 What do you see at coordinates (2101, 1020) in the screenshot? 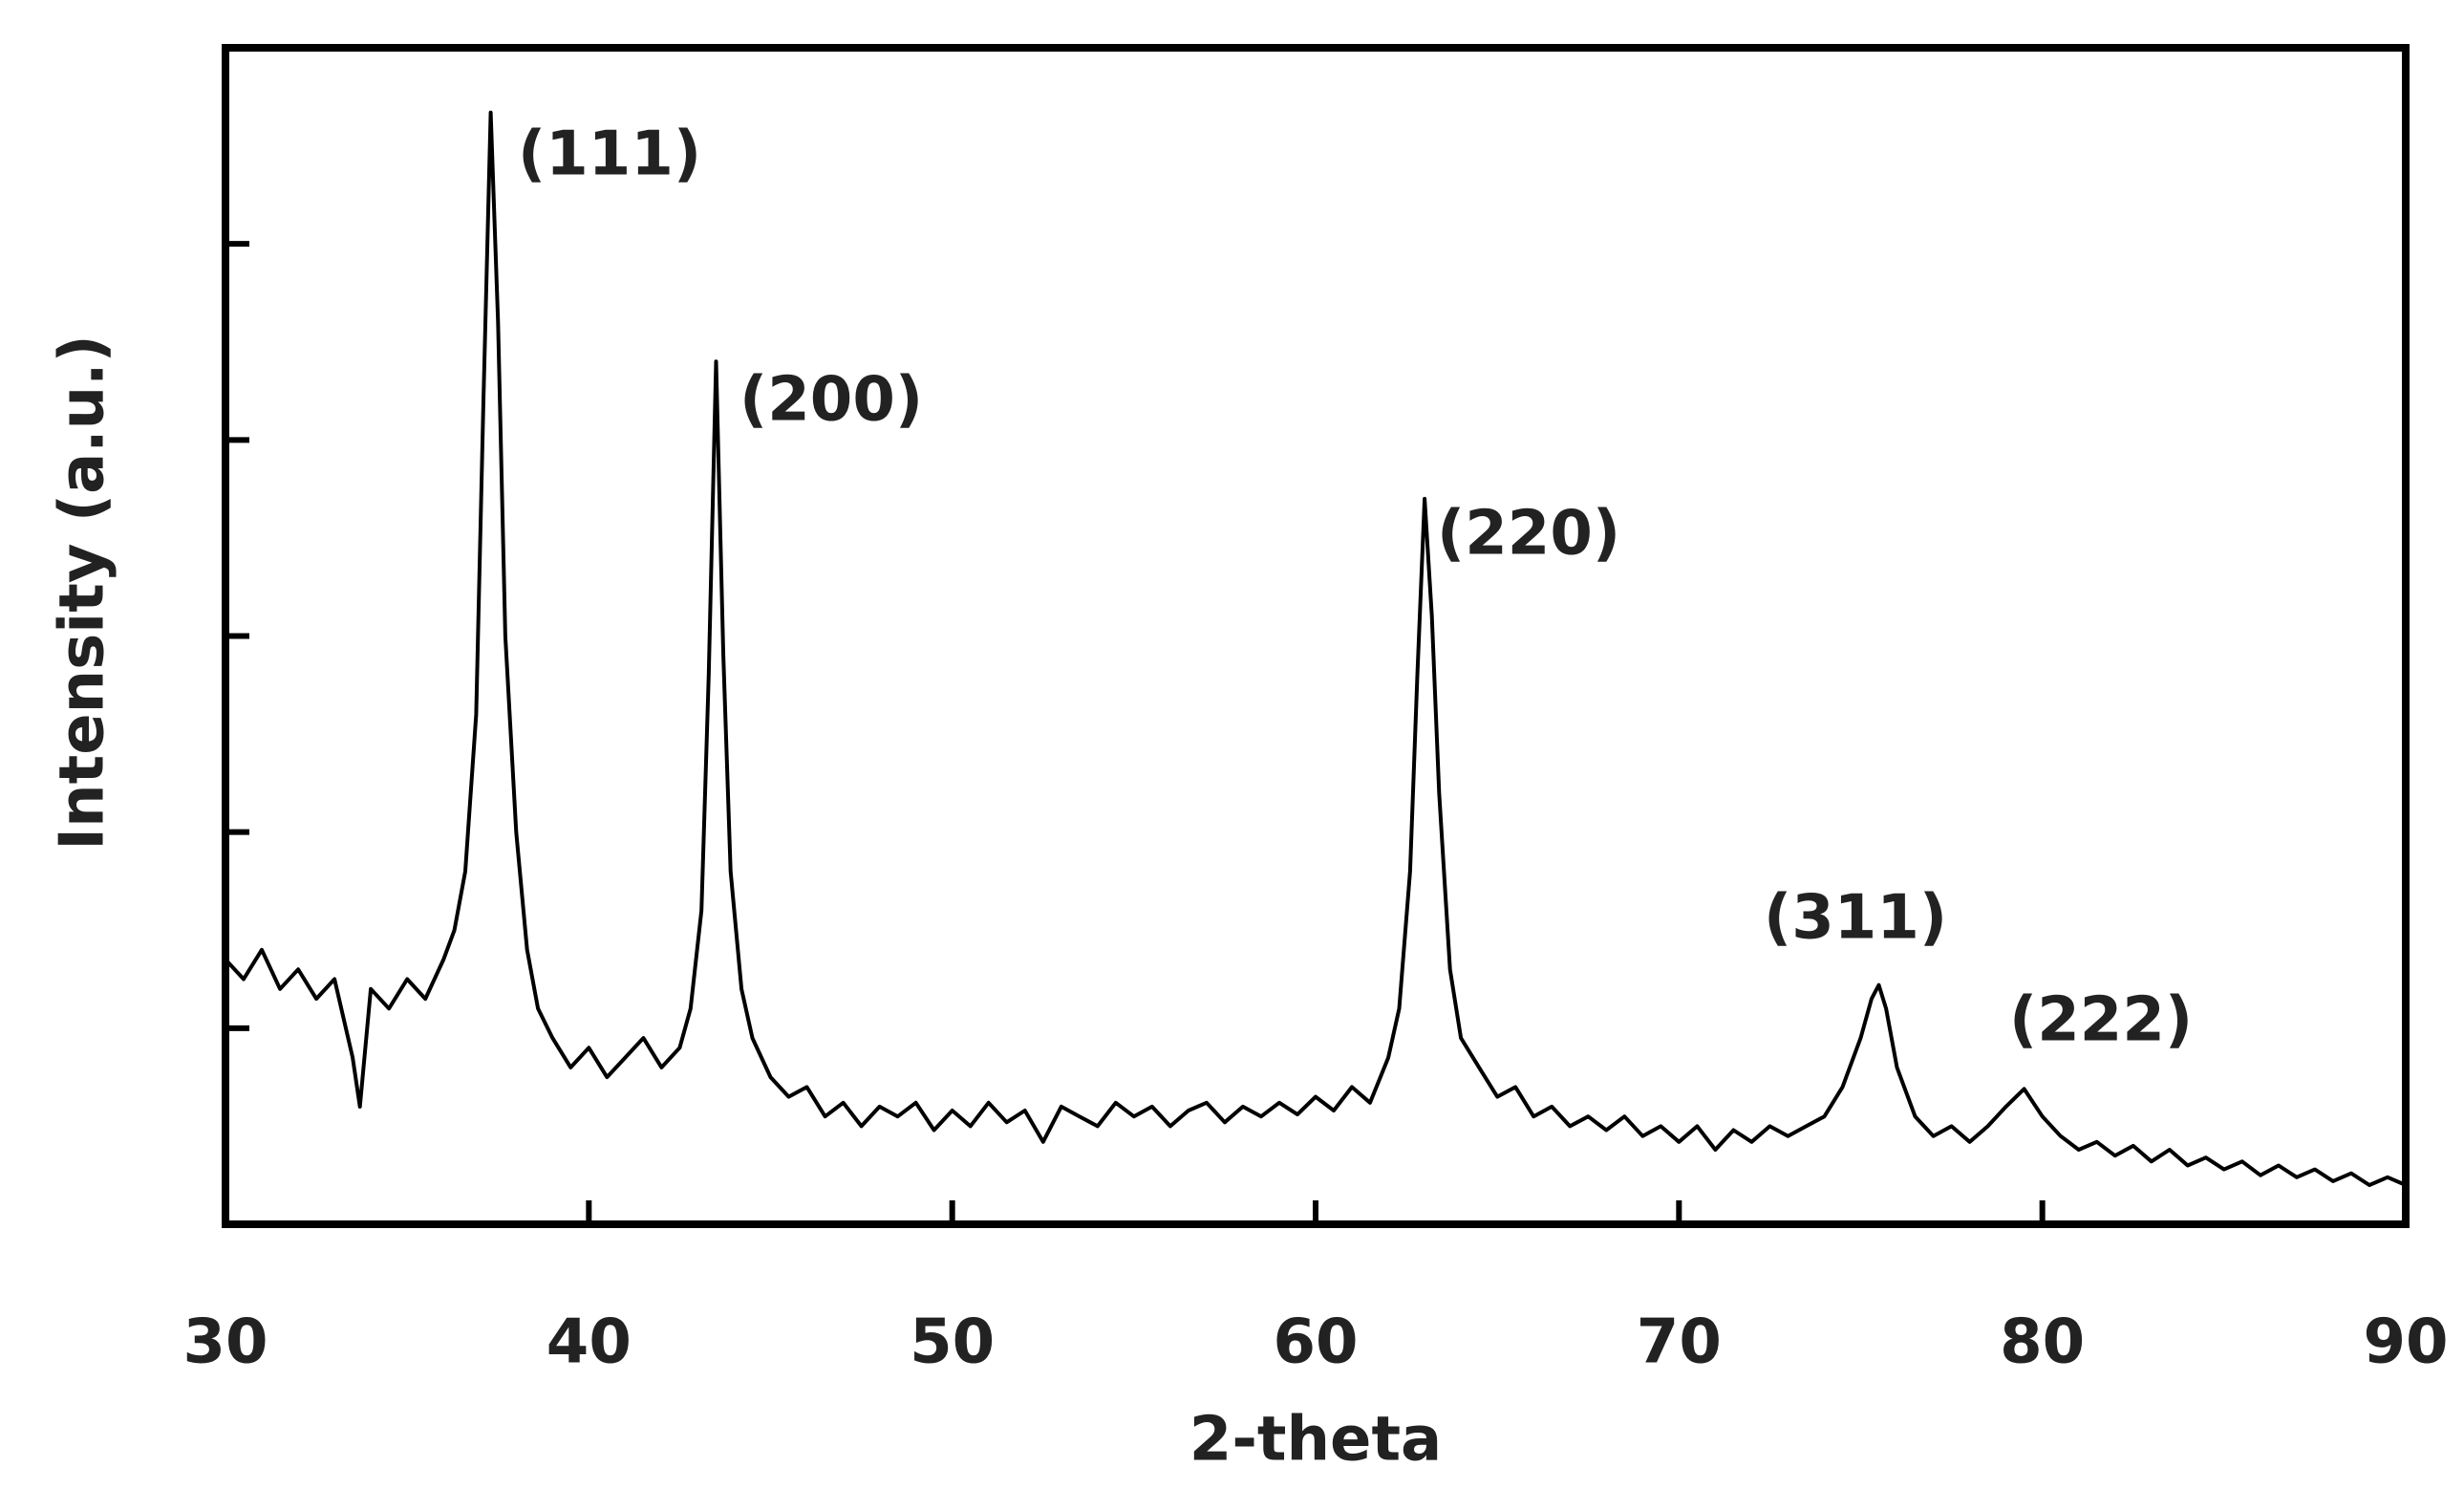
I see `peak-label: (222)` at bounding box center [2101, 1020].